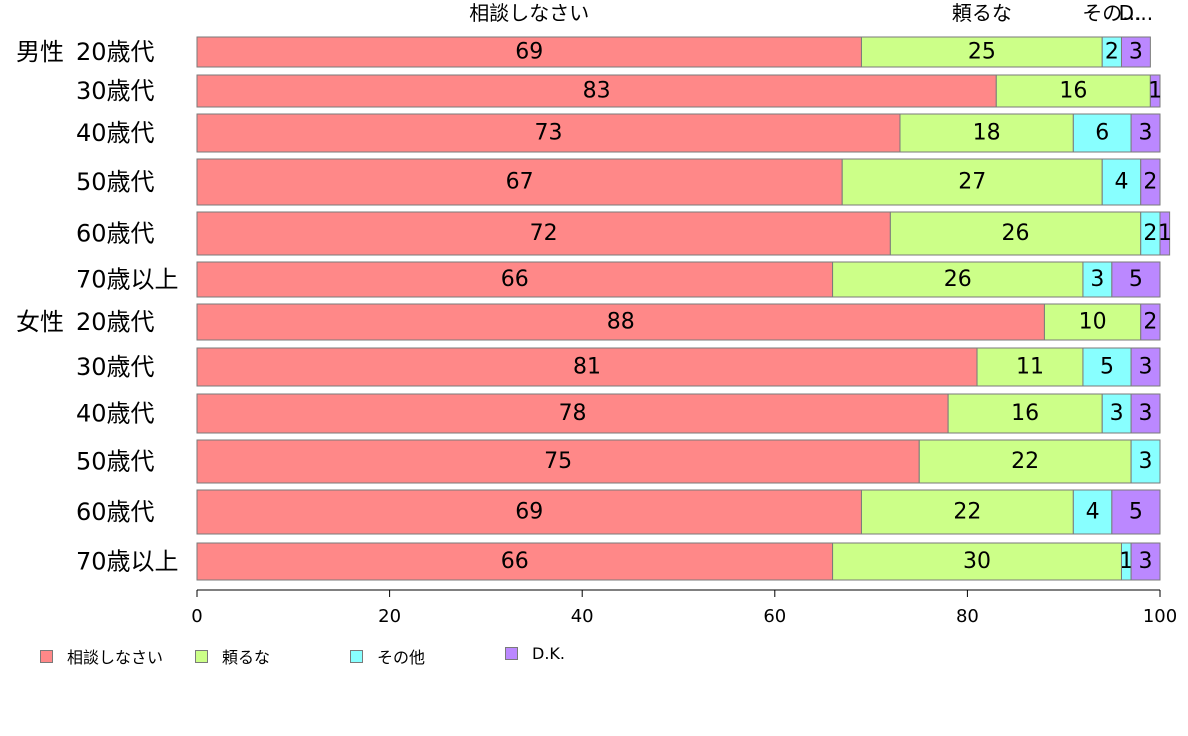 The image size is (1188, 736). I want to click on group-label: 男性, so click(40, 52).